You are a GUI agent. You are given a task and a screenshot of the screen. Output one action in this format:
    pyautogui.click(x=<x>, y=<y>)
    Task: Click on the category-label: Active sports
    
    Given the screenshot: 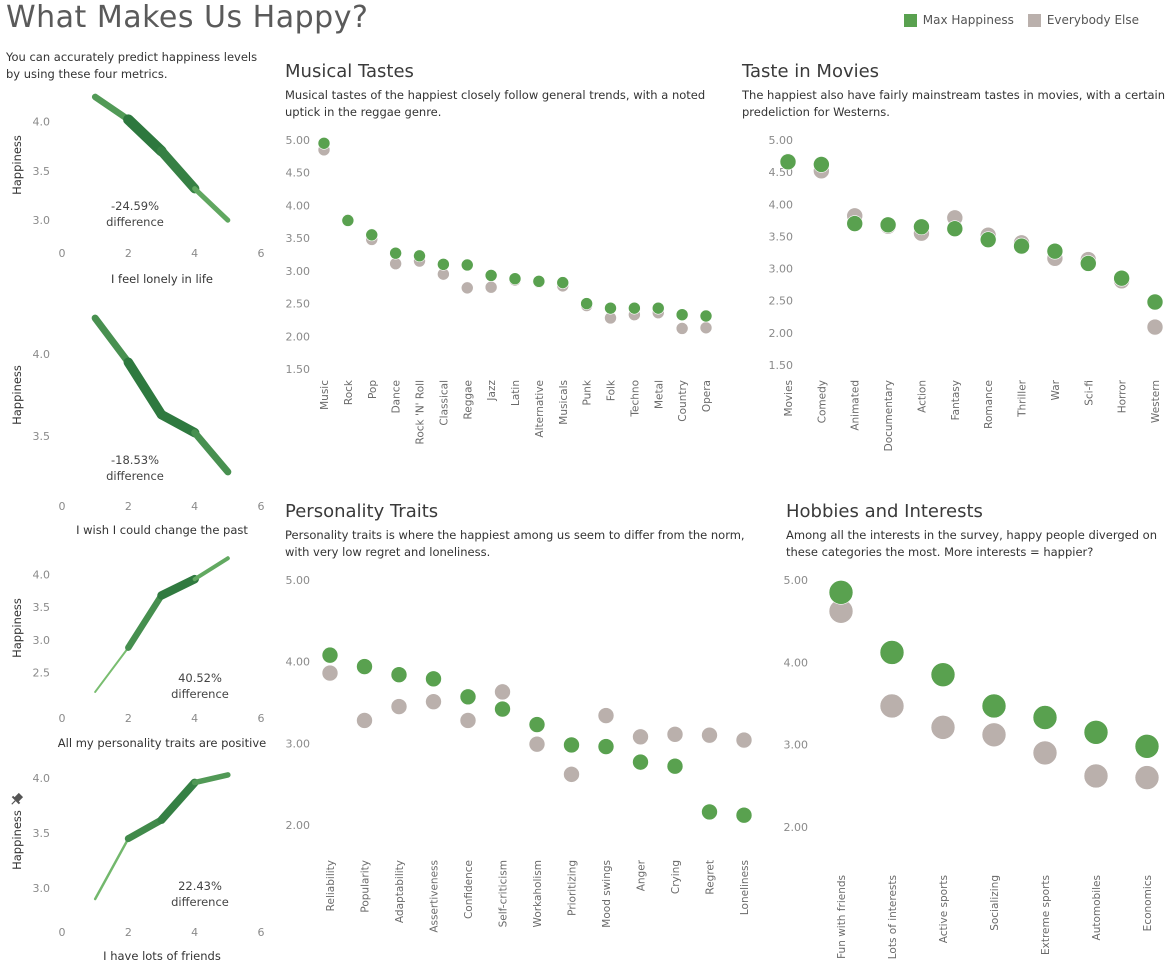 What is the action you would take?
    pyautogui.click(x=944, y=909)
    